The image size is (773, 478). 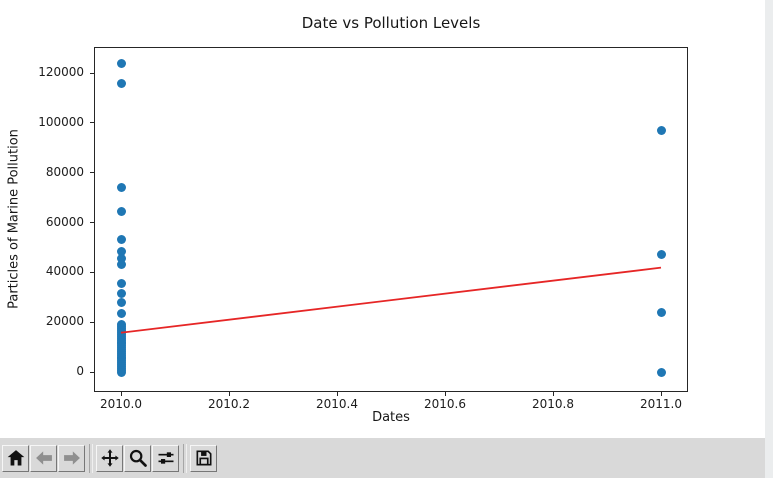 I want to click on toolbar-button-pan, so click(x=109, y=458).